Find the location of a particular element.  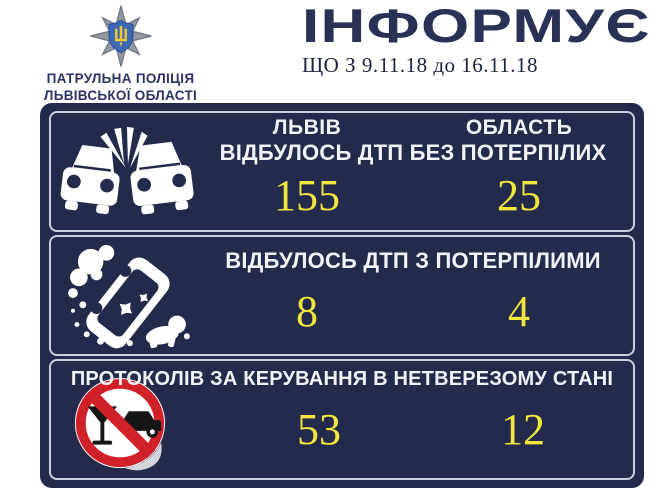

stat-label: ВІДБУЛОСЬ ДТП З ПОТЕРПІЛИМИ is located at coordinates (413, 260).